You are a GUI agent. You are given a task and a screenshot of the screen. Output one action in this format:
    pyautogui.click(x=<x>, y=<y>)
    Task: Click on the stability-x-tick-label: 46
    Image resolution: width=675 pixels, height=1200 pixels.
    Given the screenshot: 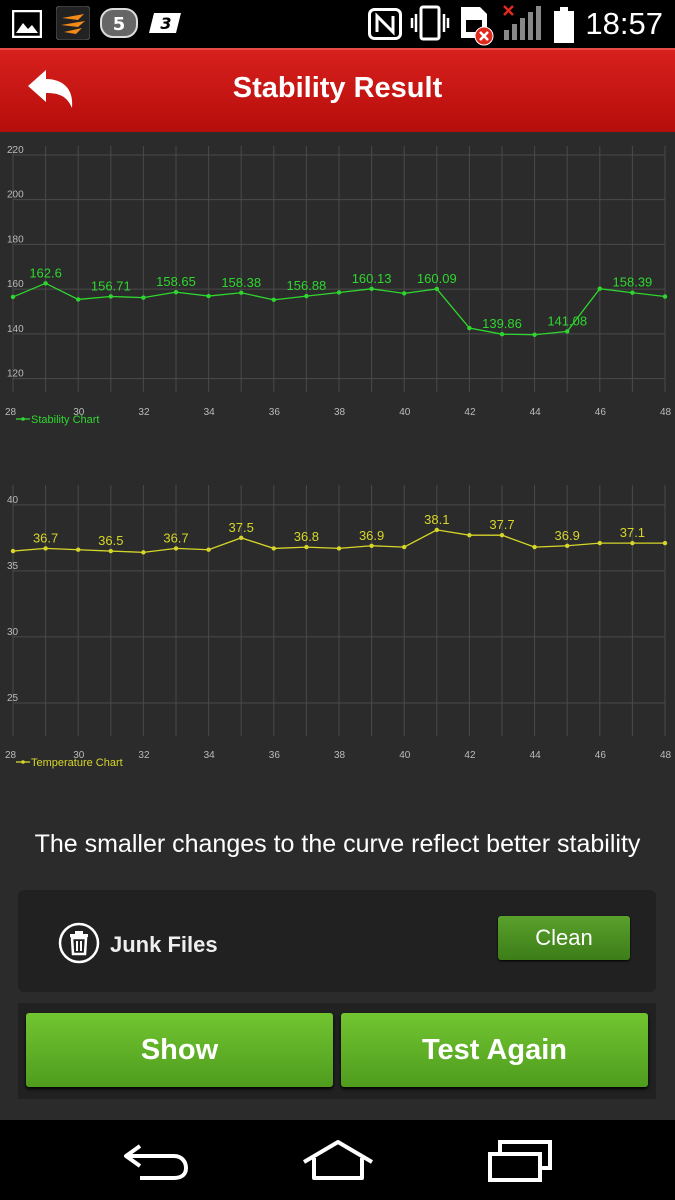 What is the action you would take?
    pyautogui.click(x=601, y=412)
    